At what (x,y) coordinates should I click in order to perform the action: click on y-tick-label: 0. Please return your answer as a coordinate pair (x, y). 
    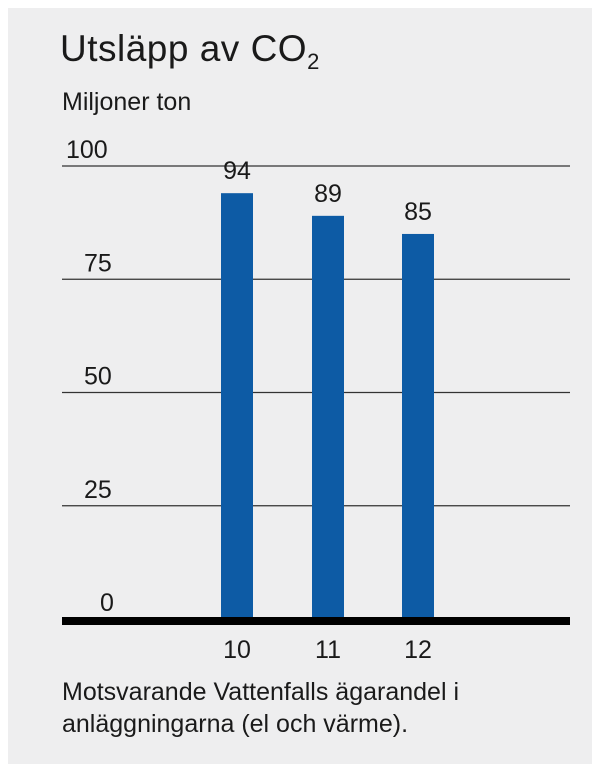
    Looking at the image, I should click on (107, 603).